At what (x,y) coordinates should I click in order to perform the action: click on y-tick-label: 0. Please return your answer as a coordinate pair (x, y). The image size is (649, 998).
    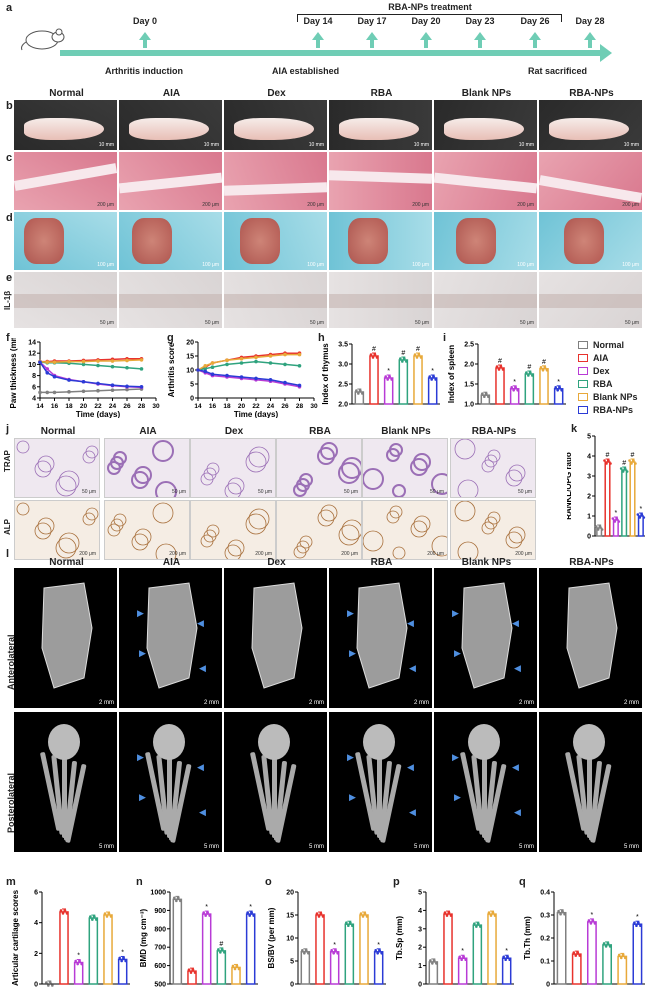
    Looking at the image, I should click on (548, 985).